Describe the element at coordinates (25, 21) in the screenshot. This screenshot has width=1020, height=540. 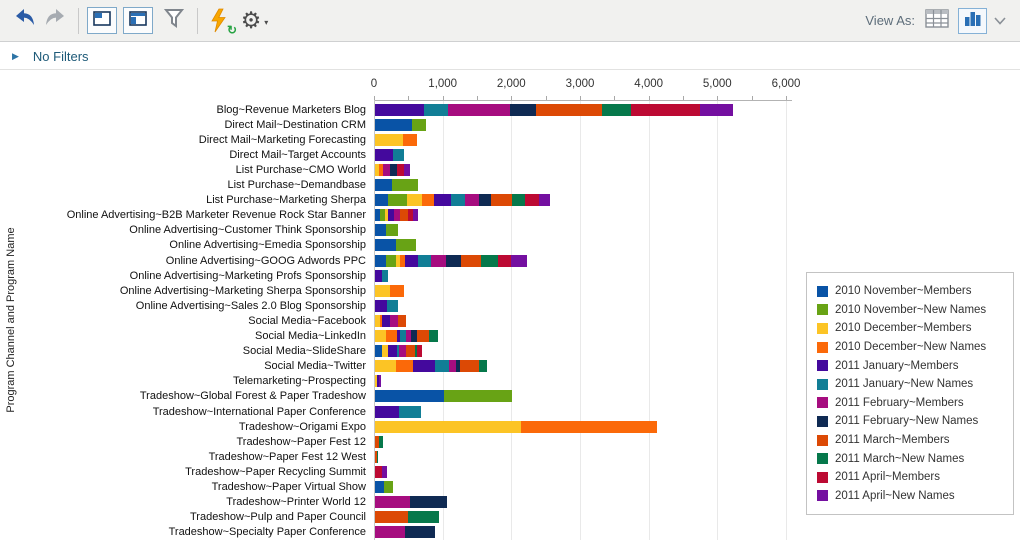
I see `undo-button` at that location.